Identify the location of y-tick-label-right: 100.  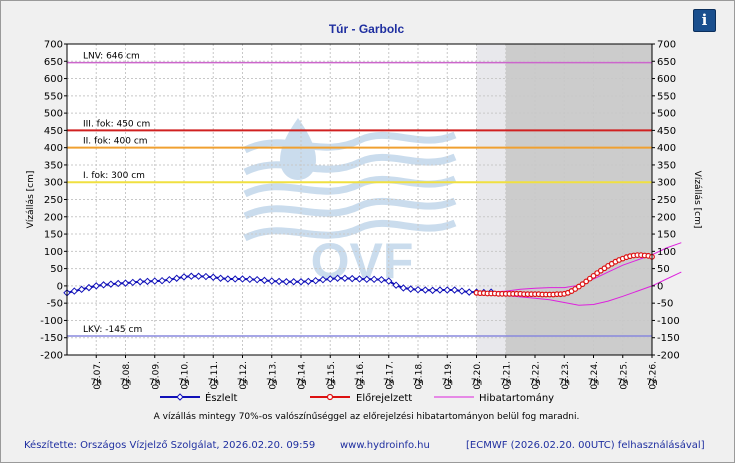
(666, 252).